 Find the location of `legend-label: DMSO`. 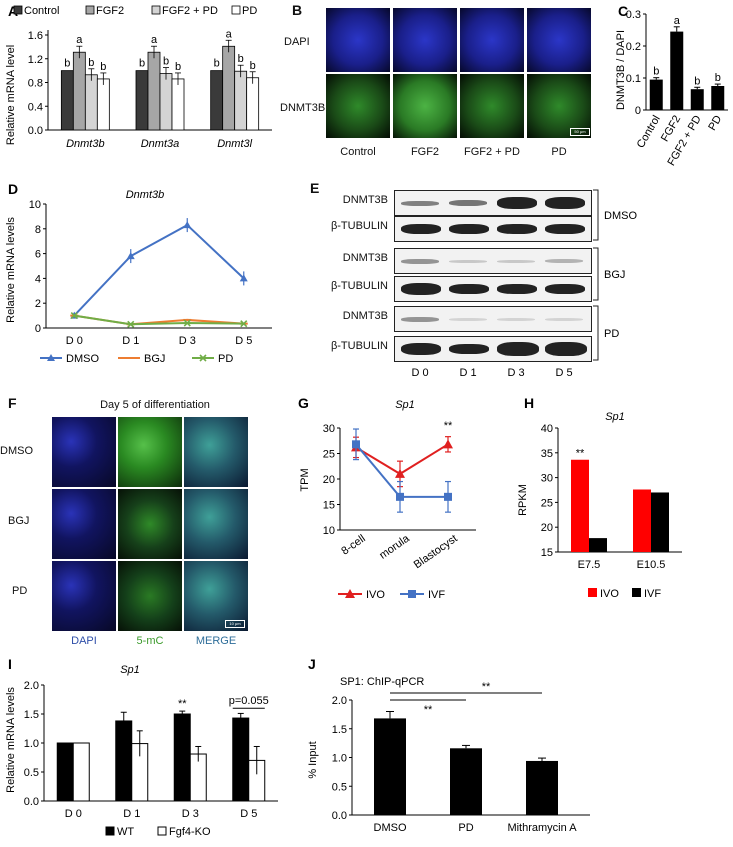

legend-label: DMSO is located at coordinates (82, 359).